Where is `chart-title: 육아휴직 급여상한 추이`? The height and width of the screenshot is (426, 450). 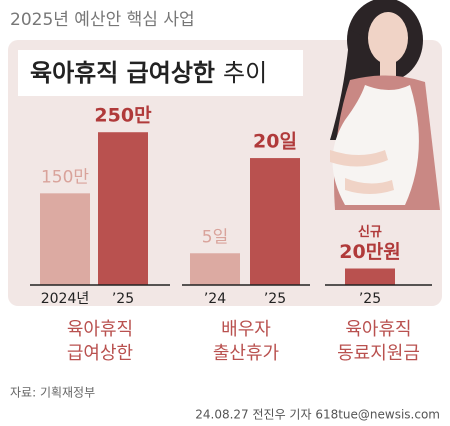 chart-title: 육아휴직 급여상한 추이 is located at coordinates (148, 73).